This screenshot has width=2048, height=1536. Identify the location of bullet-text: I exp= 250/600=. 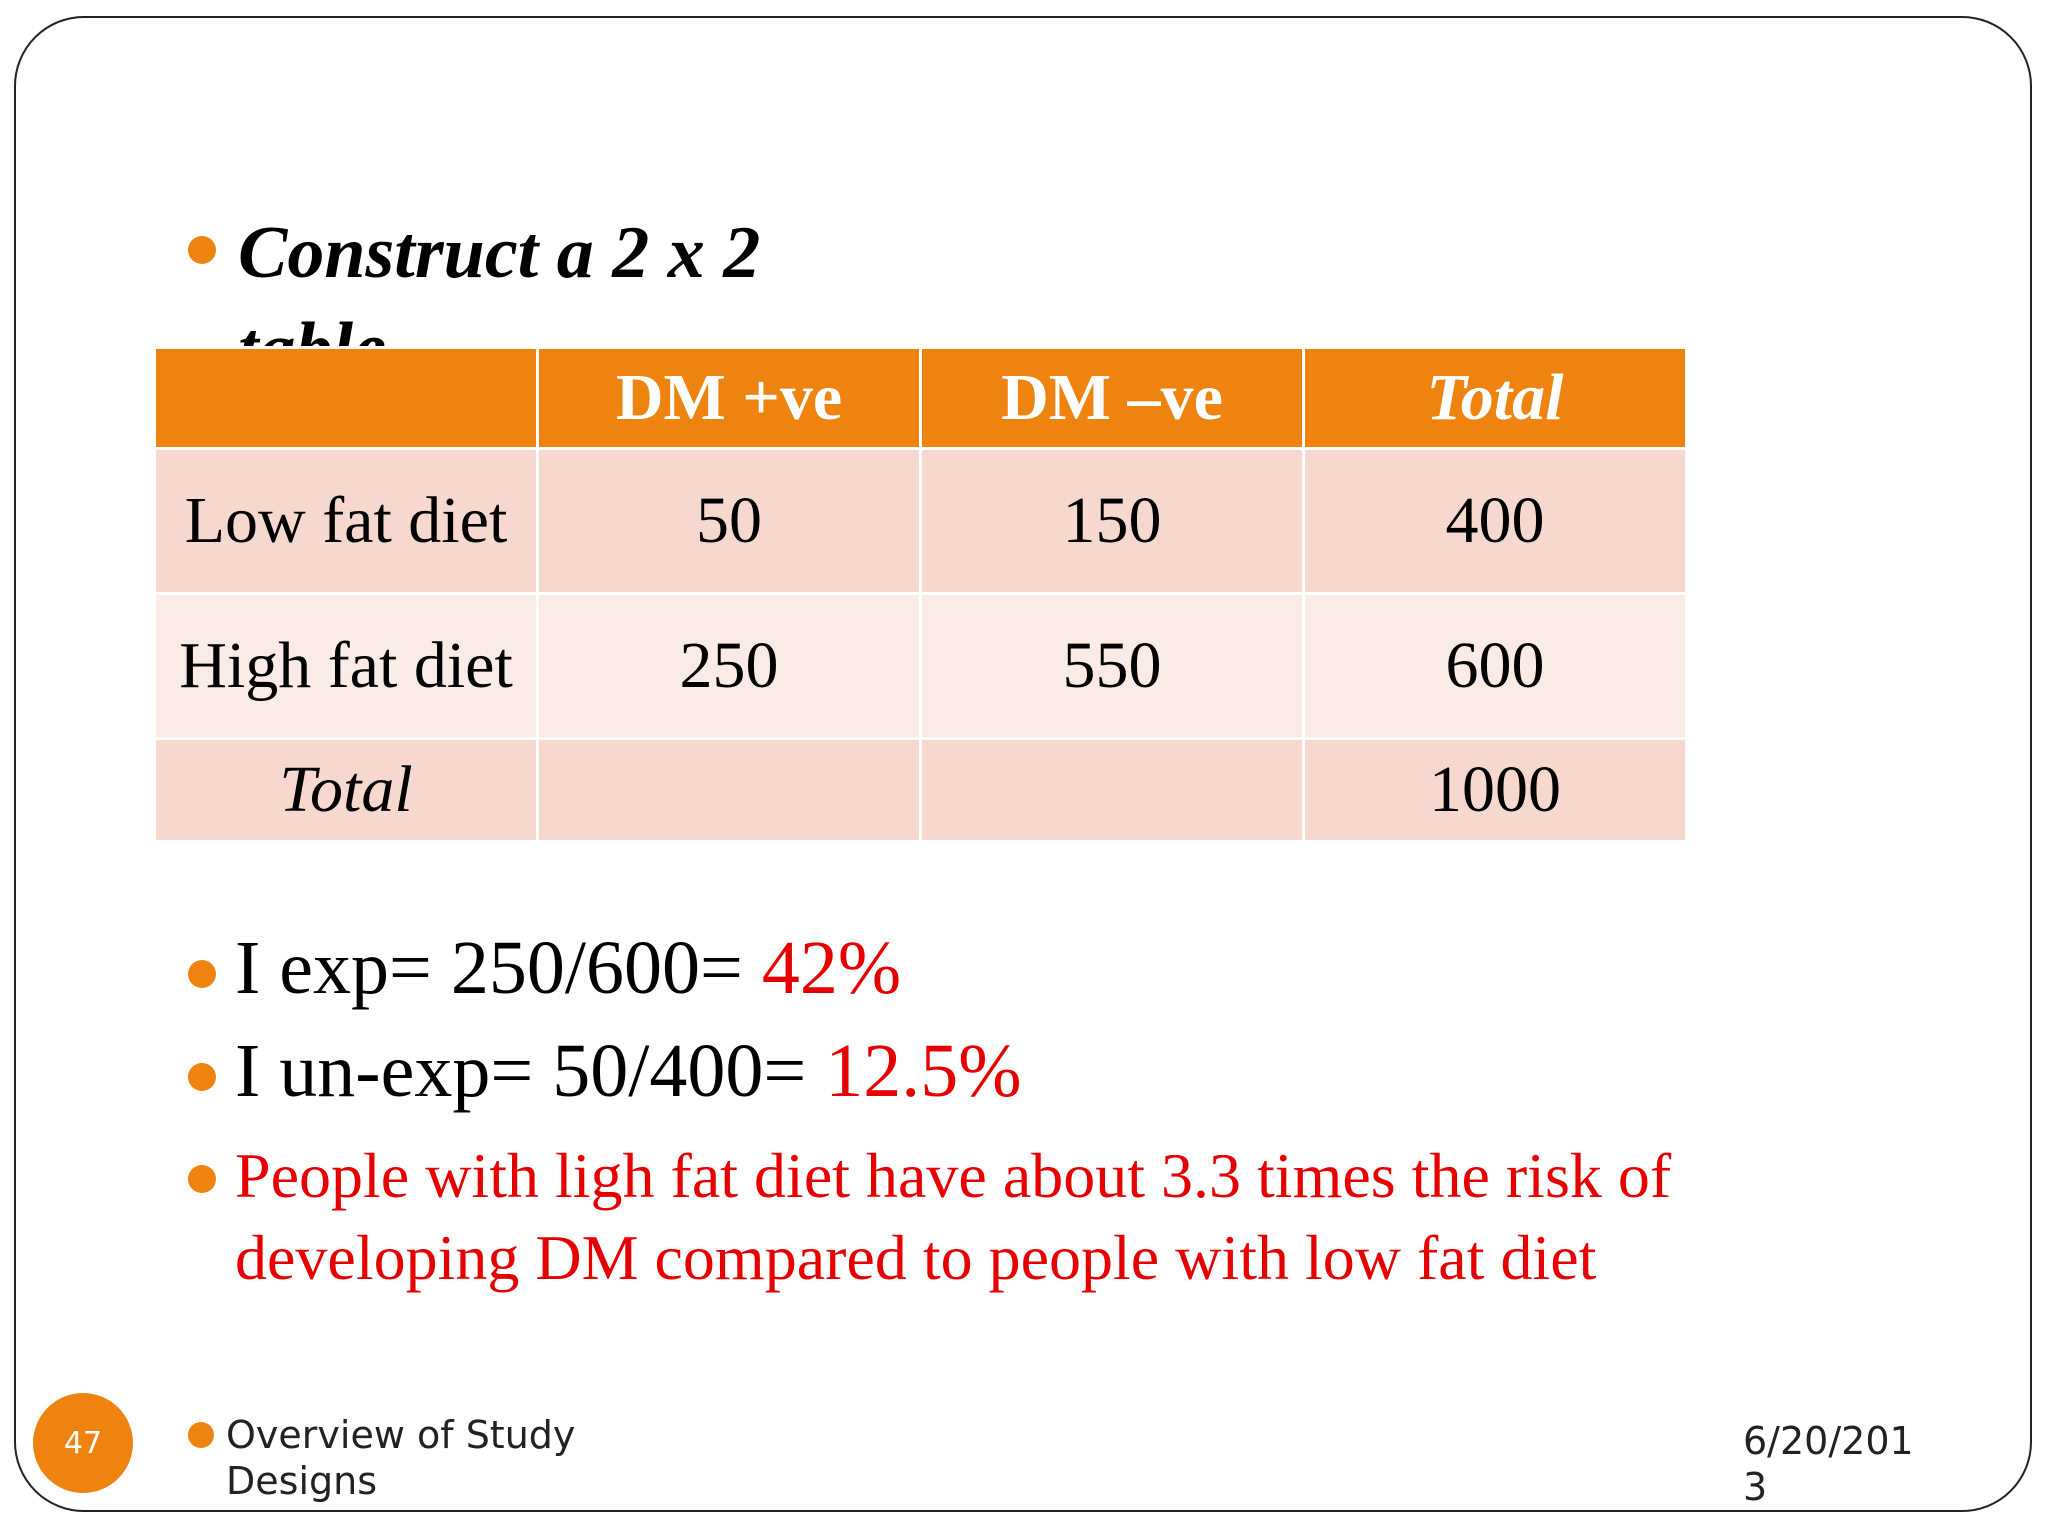
(489, 968).